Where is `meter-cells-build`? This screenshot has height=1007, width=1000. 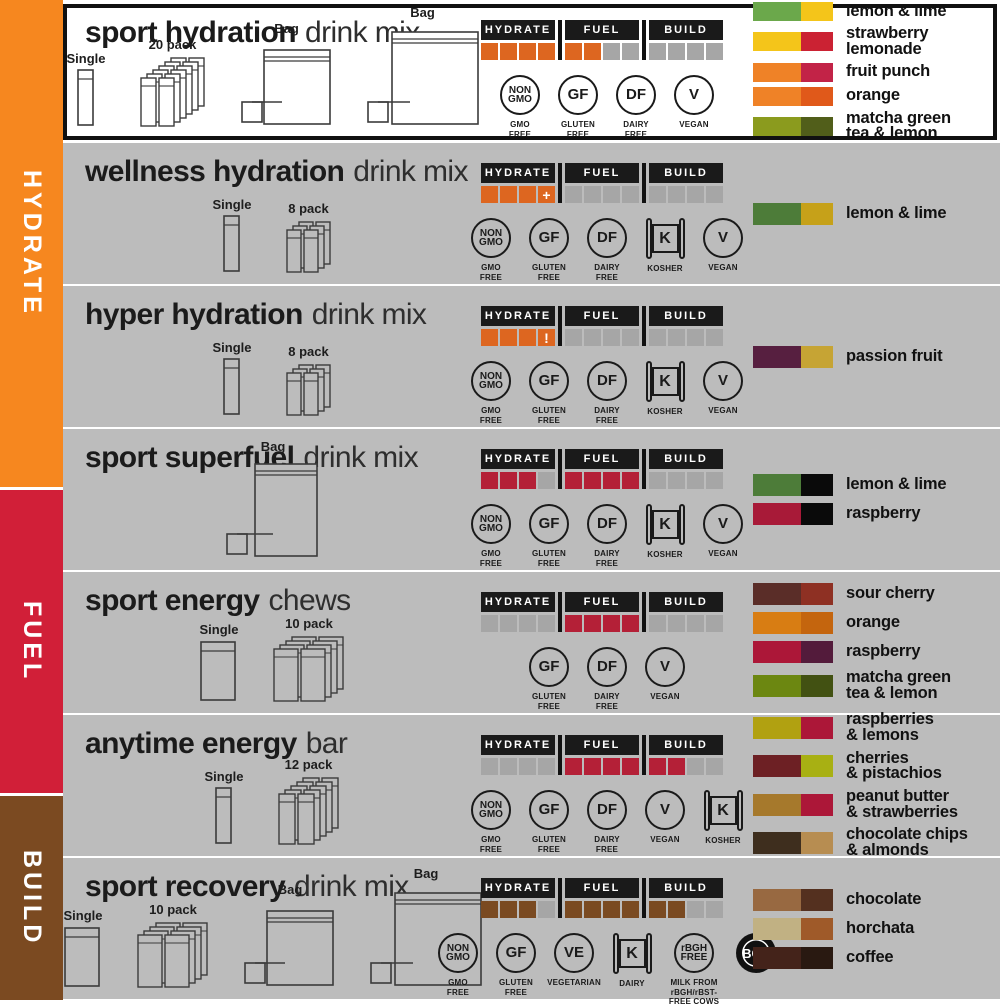
meter-cells-build is located at coordinates (686, 623).